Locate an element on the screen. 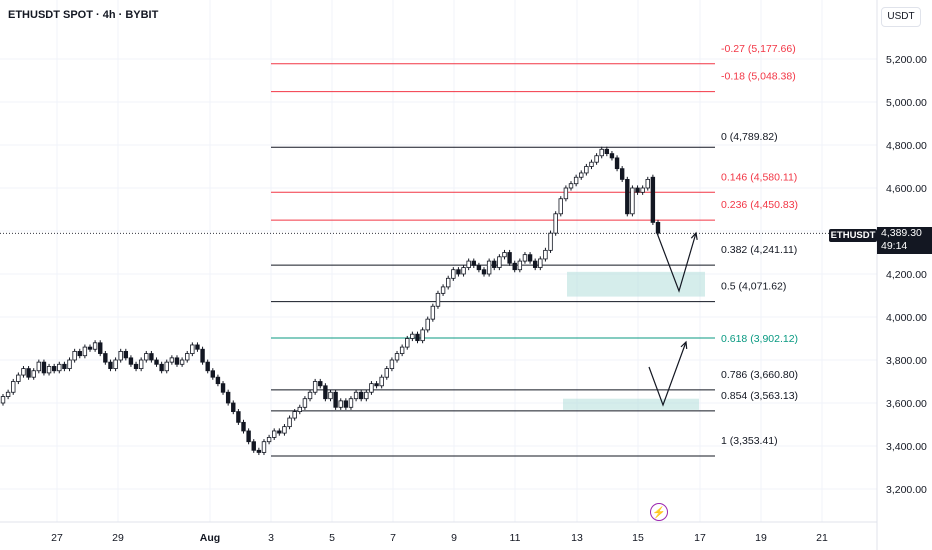 The width and height of the screenshot is (932, 550). fib-level-label: 1 (3,353.41) is located at coordinates (749, 441).